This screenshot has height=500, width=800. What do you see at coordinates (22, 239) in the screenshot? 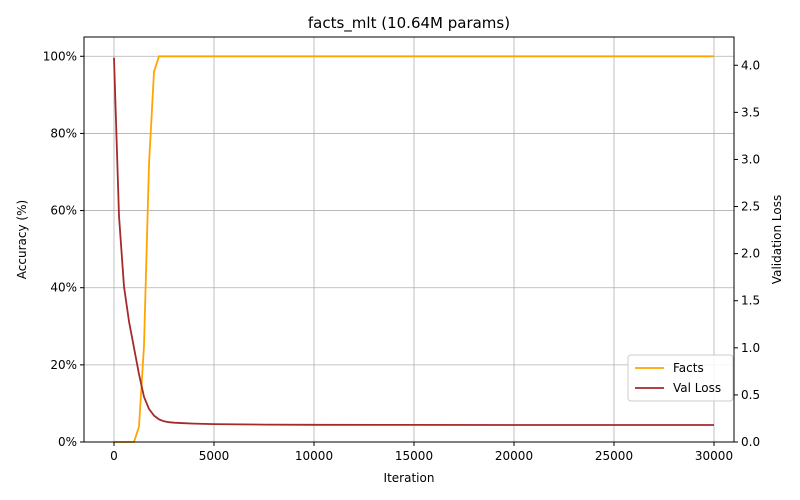
I see `y-axis-label-left: Accuracy (%)` at bounding box center [22, 239].